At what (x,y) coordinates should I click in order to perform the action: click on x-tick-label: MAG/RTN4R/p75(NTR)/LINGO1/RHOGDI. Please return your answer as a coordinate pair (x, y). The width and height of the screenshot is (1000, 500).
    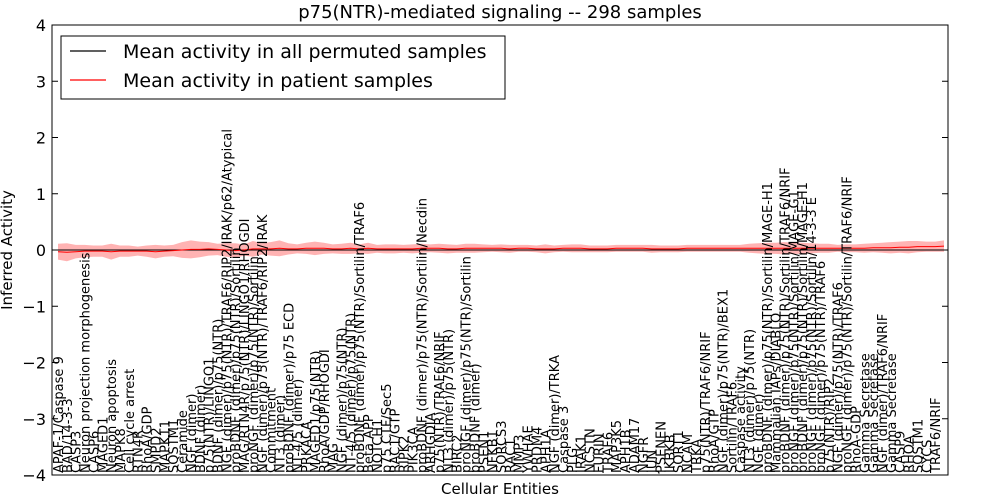
    Looking at the image, I should click on (245, 345).